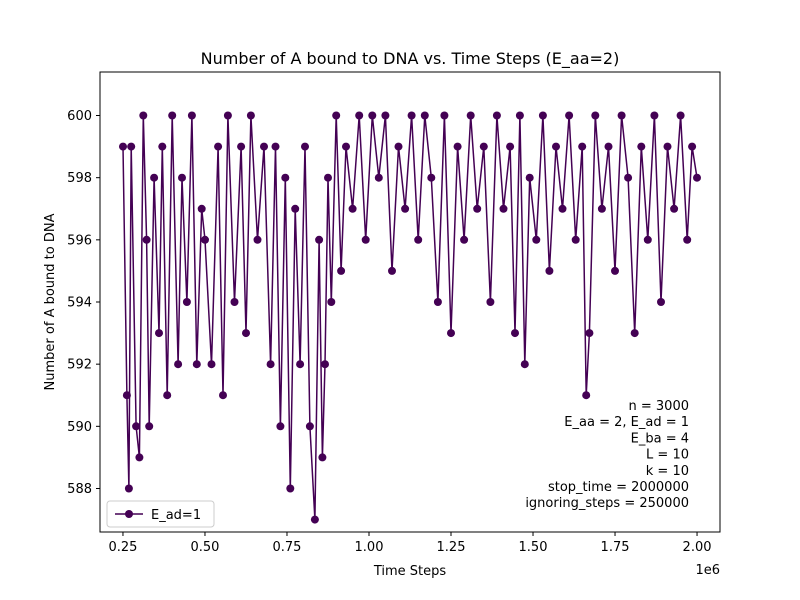 This screenshot has width=800, height=600. I want to click on annotation-line: k = 10, so click(667, 471).